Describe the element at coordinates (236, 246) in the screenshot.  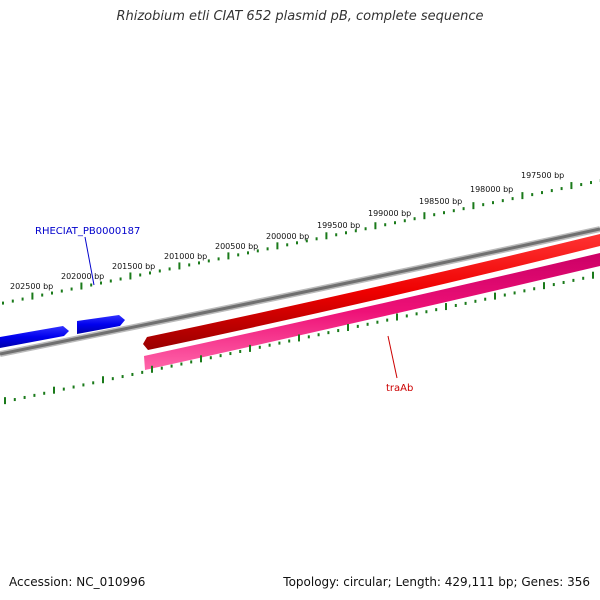
I see `tick-label: 200500 bp` at that location.